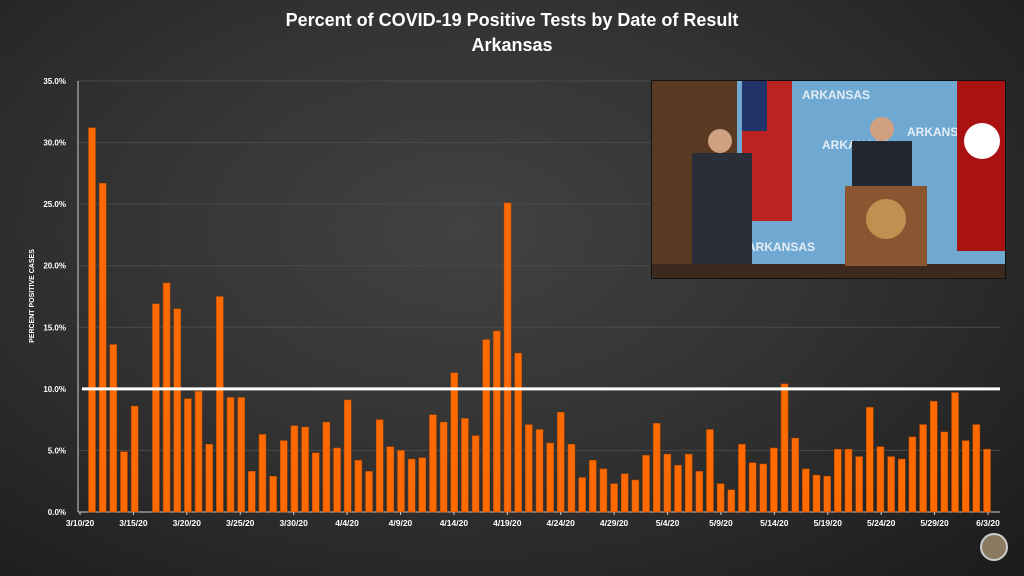 The image size is (1024, 576). Describe the element at coordinates (293, 523) in the screenshot. I see `x-tick-label: 3/30/20` at that location.